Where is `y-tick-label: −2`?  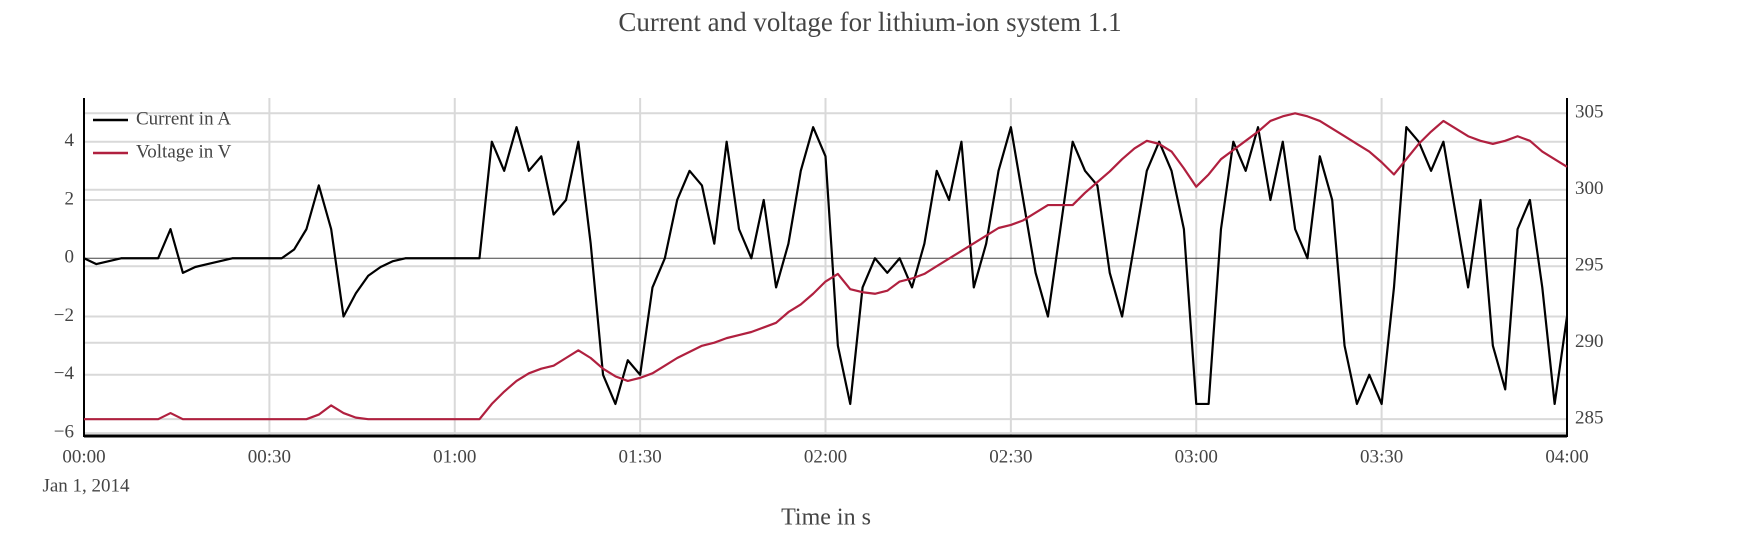 y-tick-label: −2 is located at coordinates (64, 315).